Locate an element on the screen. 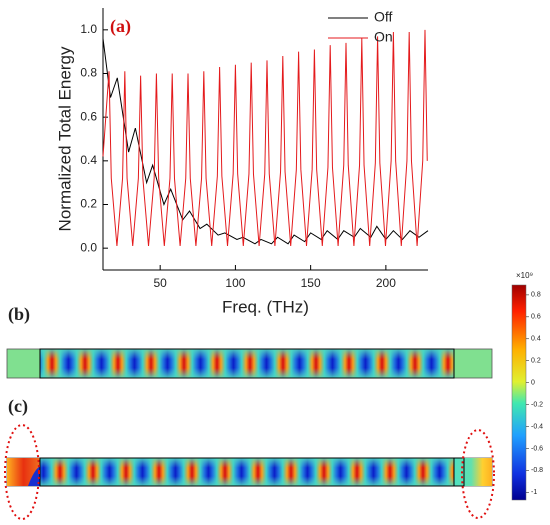 This screenshot has width=550, height=525. colorbar-tick-label: -1 is located at coordinates (534, 492).